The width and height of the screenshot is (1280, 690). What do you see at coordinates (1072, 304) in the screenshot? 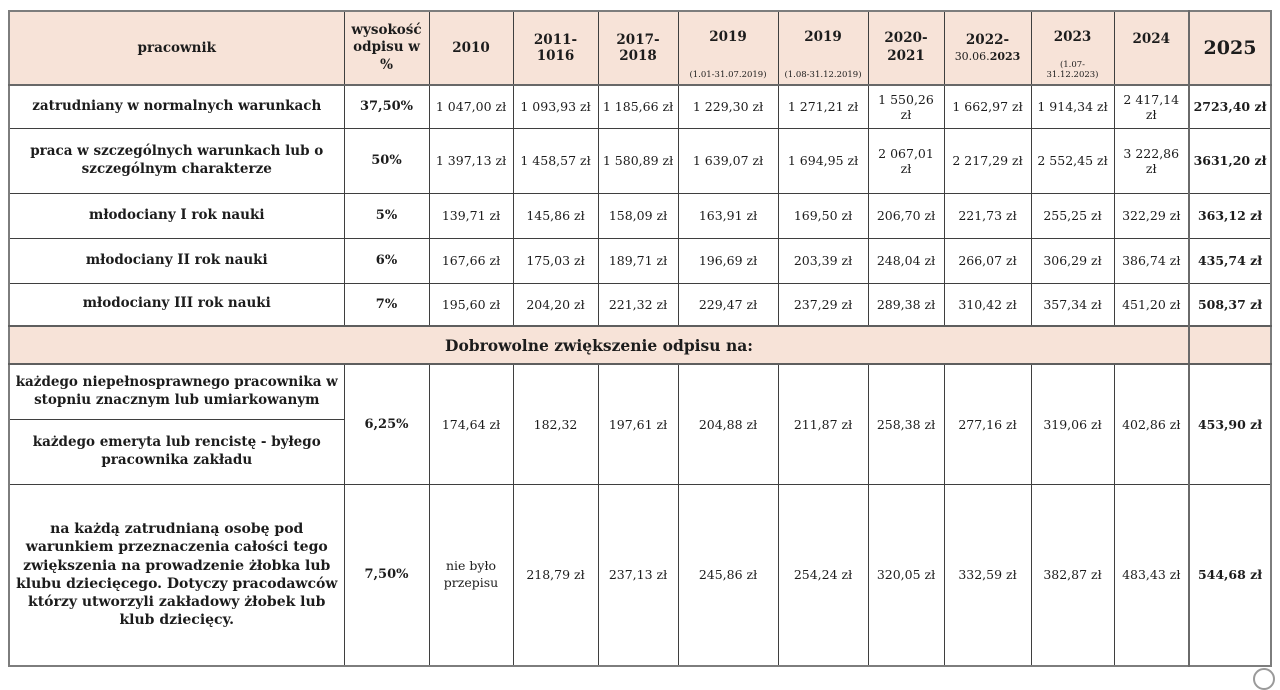
I see `money-cell: 357,34 zł` at bounding box center [1072, 304].